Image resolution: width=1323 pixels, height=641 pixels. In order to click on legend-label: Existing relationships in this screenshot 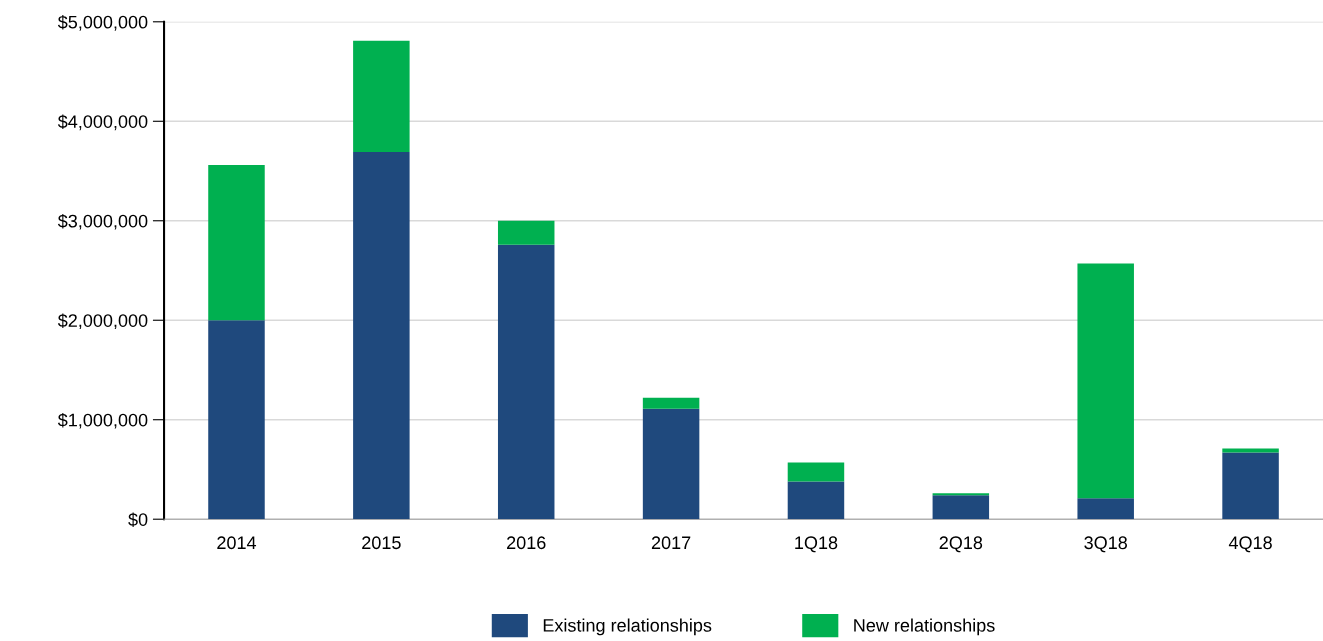, I will do `click(627, 627)`.